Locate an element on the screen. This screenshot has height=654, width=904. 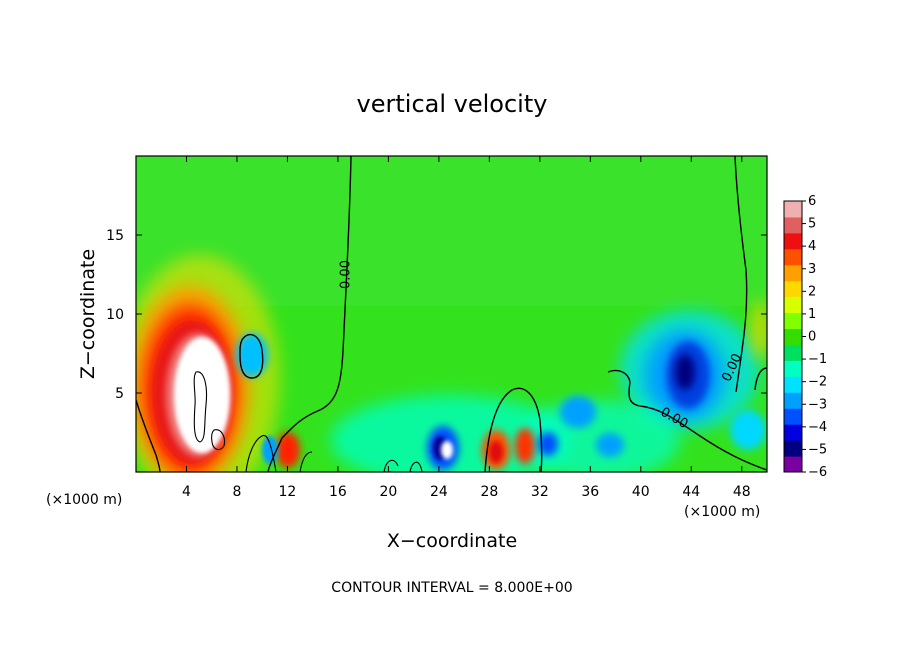
contour-interval-note: CONTOUR INTERVAL = 8.000E+00 is located at coordinates (451, 588).